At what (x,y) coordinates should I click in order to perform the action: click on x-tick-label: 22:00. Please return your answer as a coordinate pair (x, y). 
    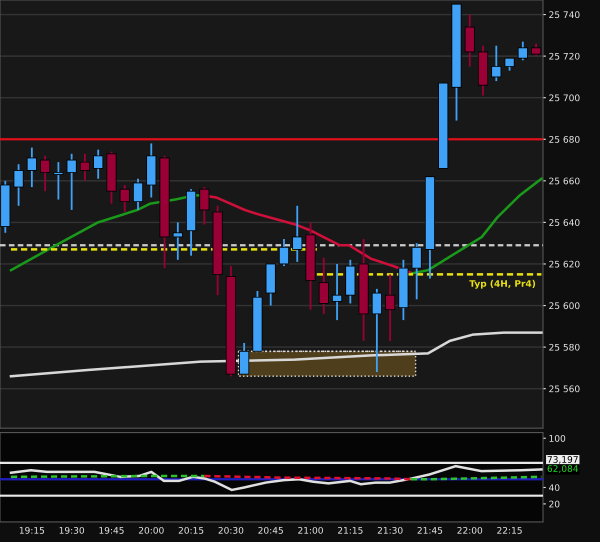
    Looking at the image, I should click on (469, 530).